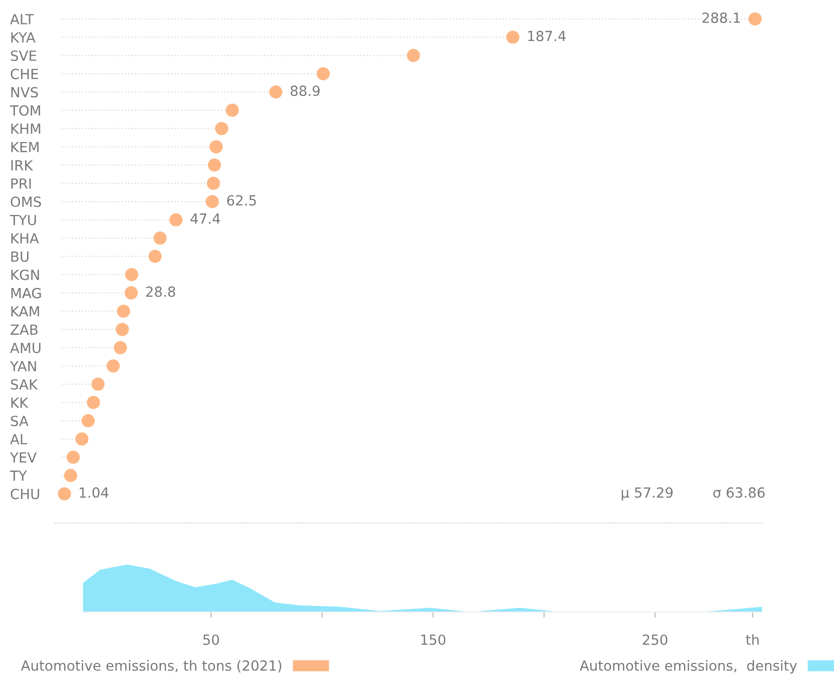  I want to click on data-label: 47.4, so click(205, 219).